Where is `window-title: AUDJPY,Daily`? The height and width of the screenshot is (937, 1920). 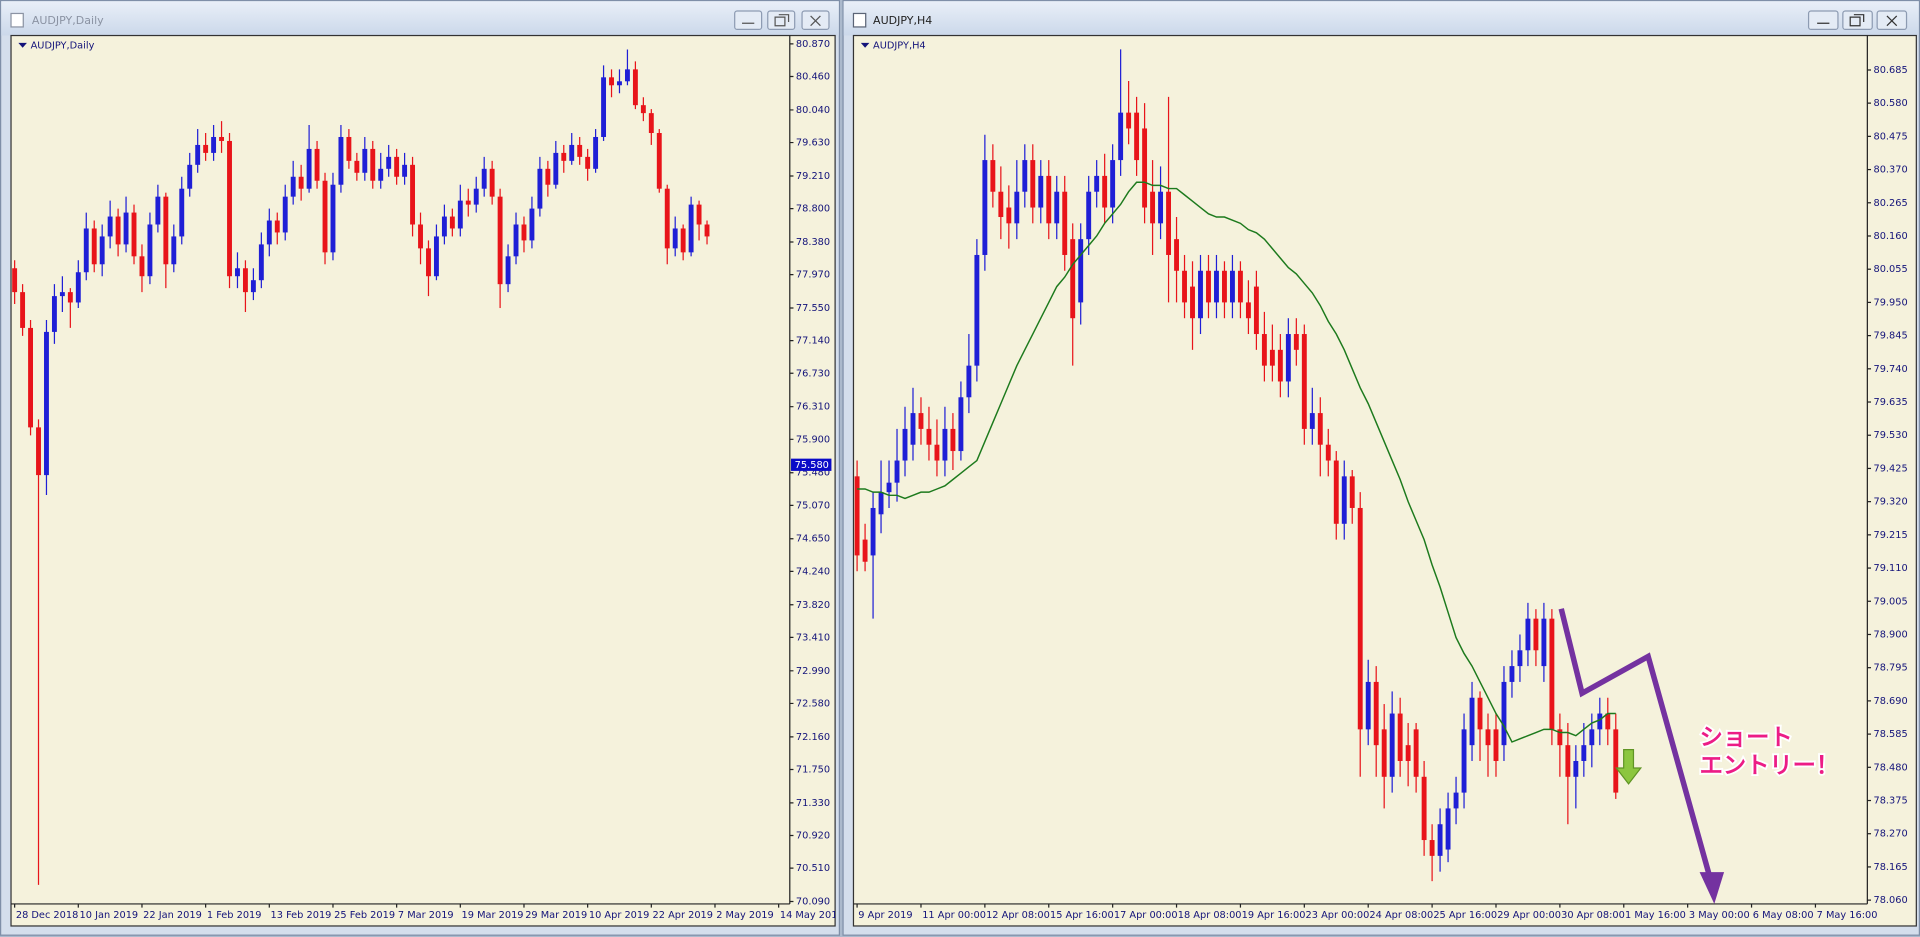
window-title: AUDJPY,Daily is located at coordinates (68, 20).